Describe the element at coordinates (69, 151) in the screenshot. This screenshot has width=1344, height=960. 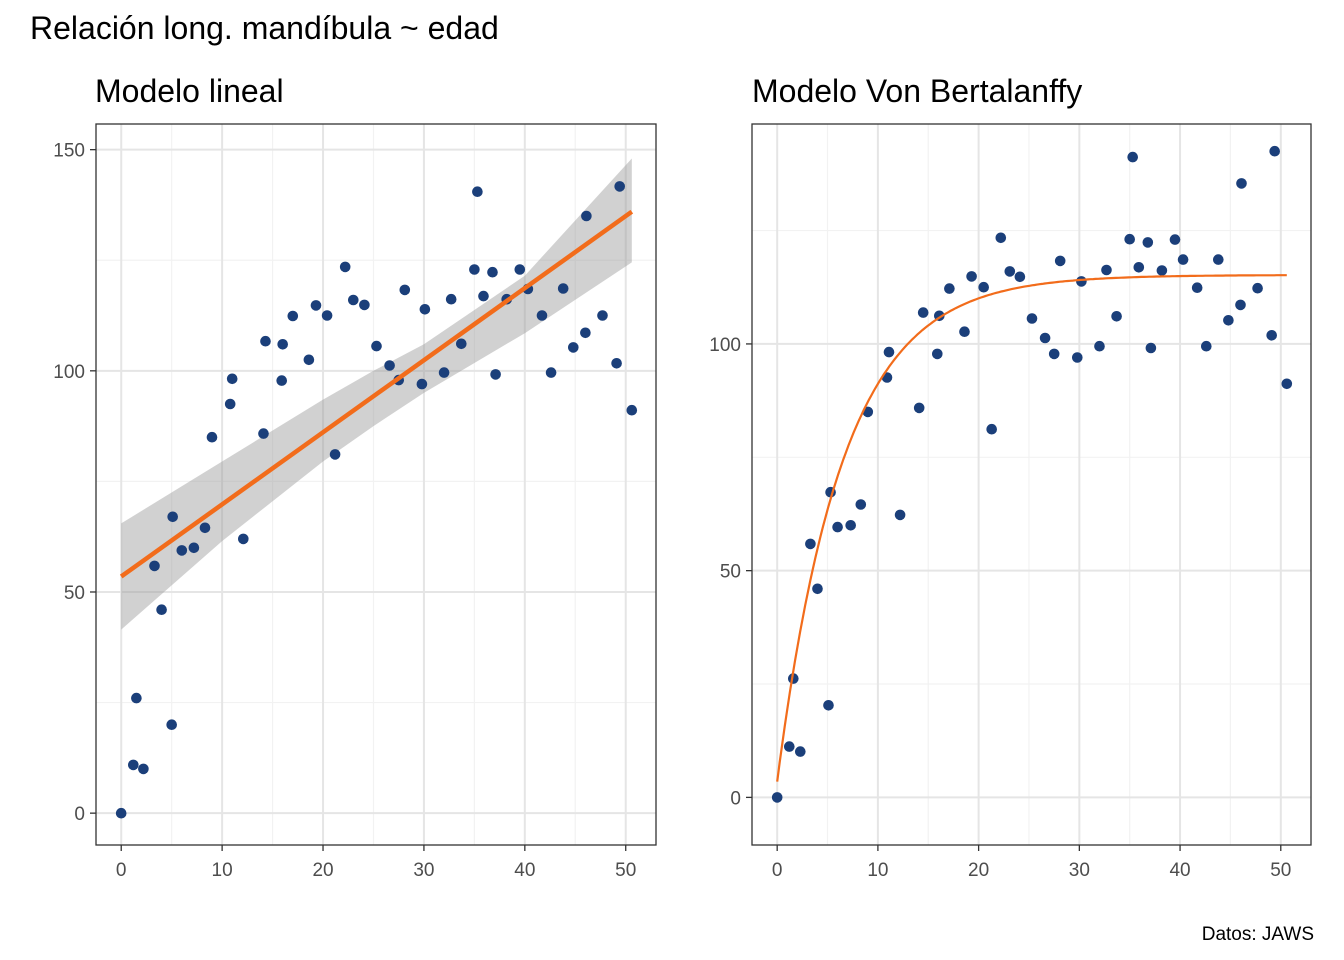
I see `y-tick-label: 150` at that location.